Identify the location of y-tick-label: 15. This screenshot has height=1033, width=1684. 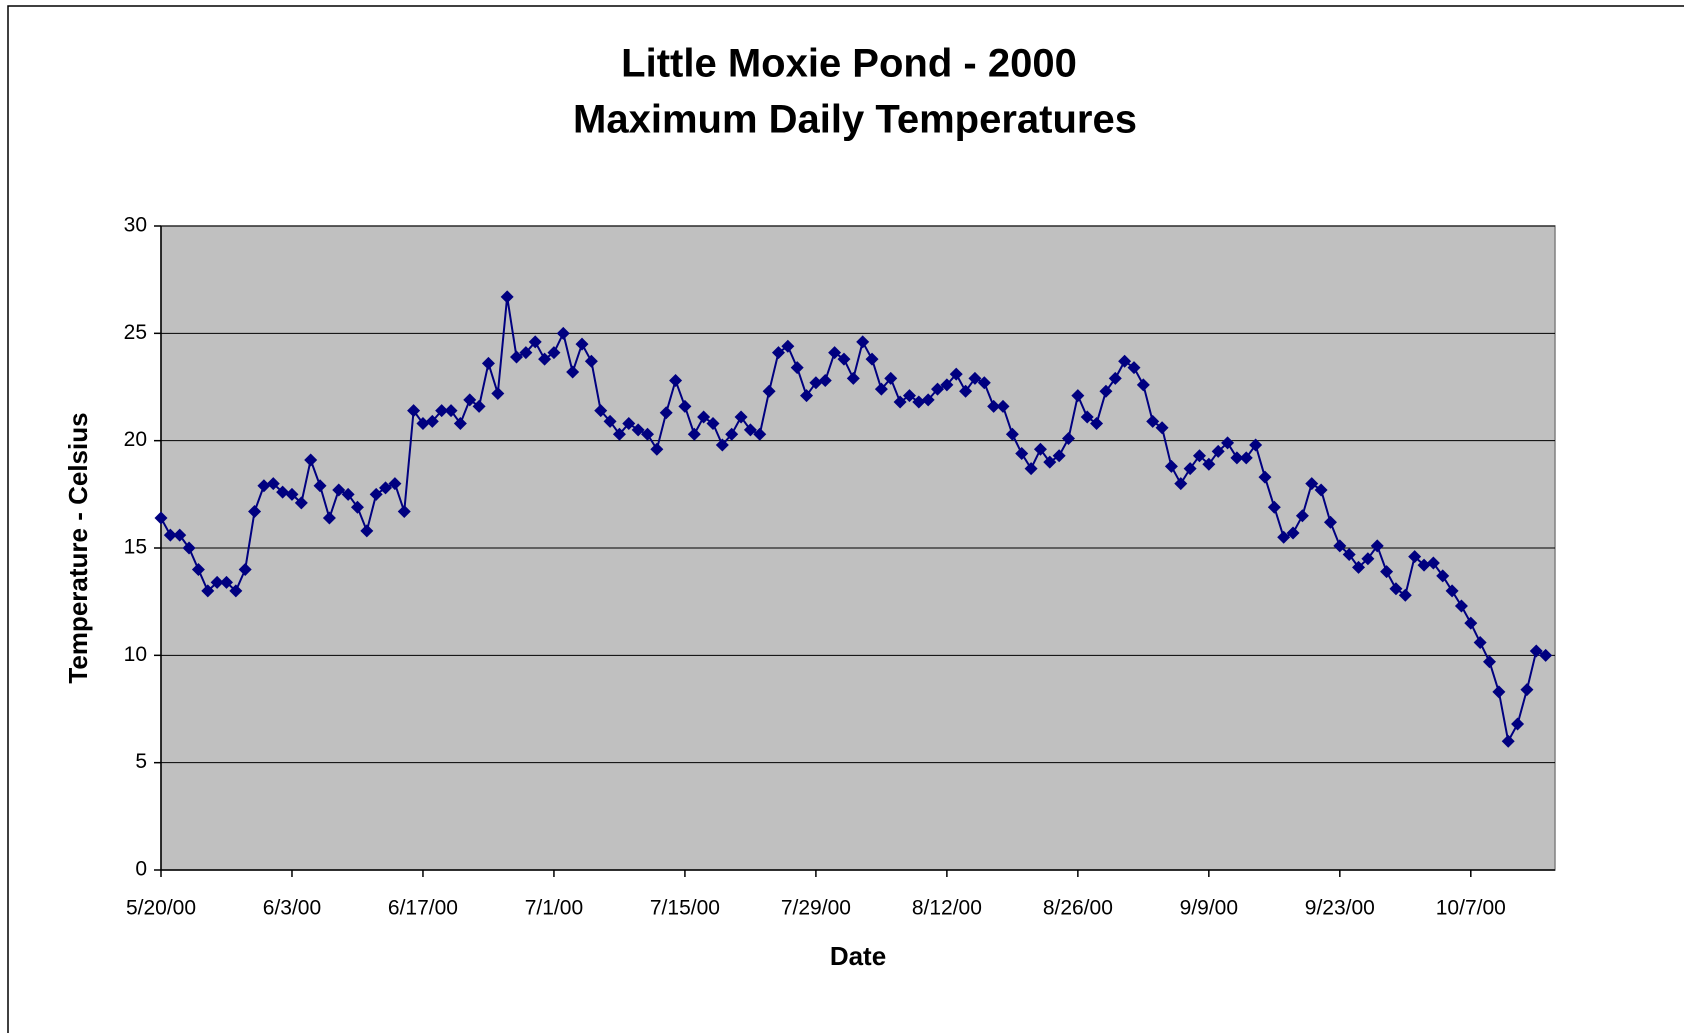
(135, 547).